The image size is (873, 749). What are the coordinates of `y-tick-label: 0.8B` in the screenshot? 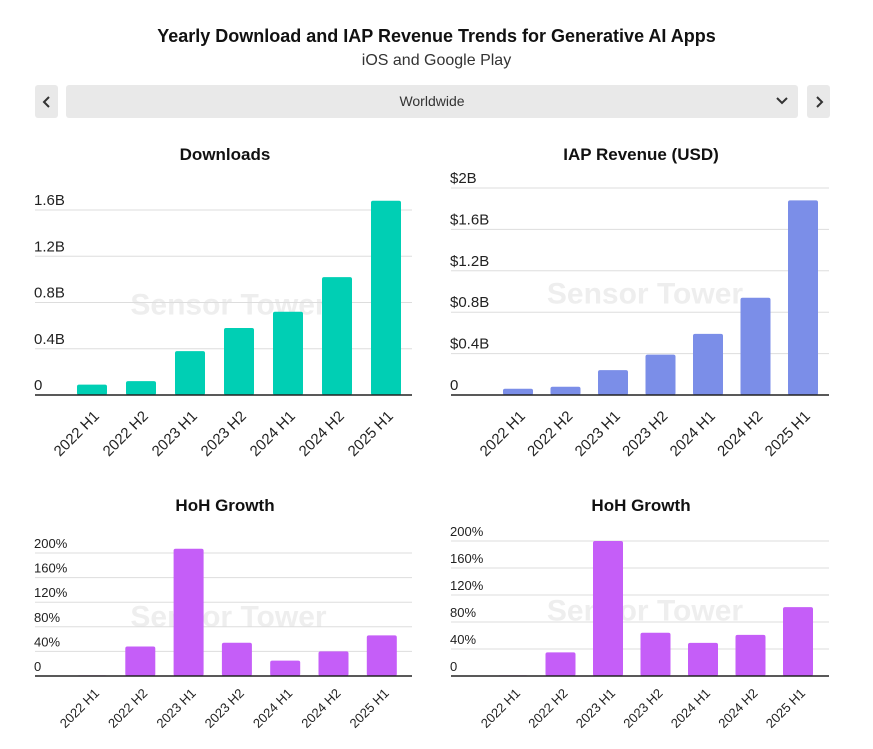 It's located at (49, 293).